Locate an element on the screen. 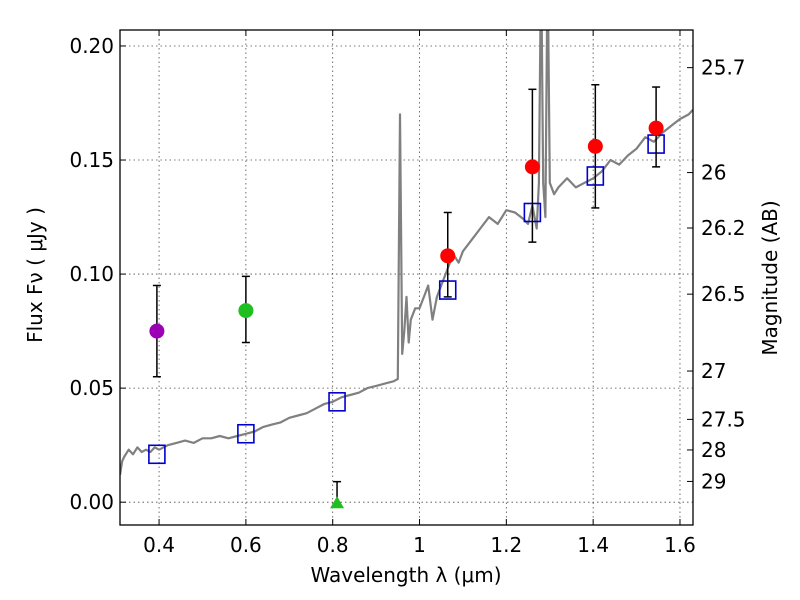  x-tick-label: 0.8 is located at coordinates (333, 545).